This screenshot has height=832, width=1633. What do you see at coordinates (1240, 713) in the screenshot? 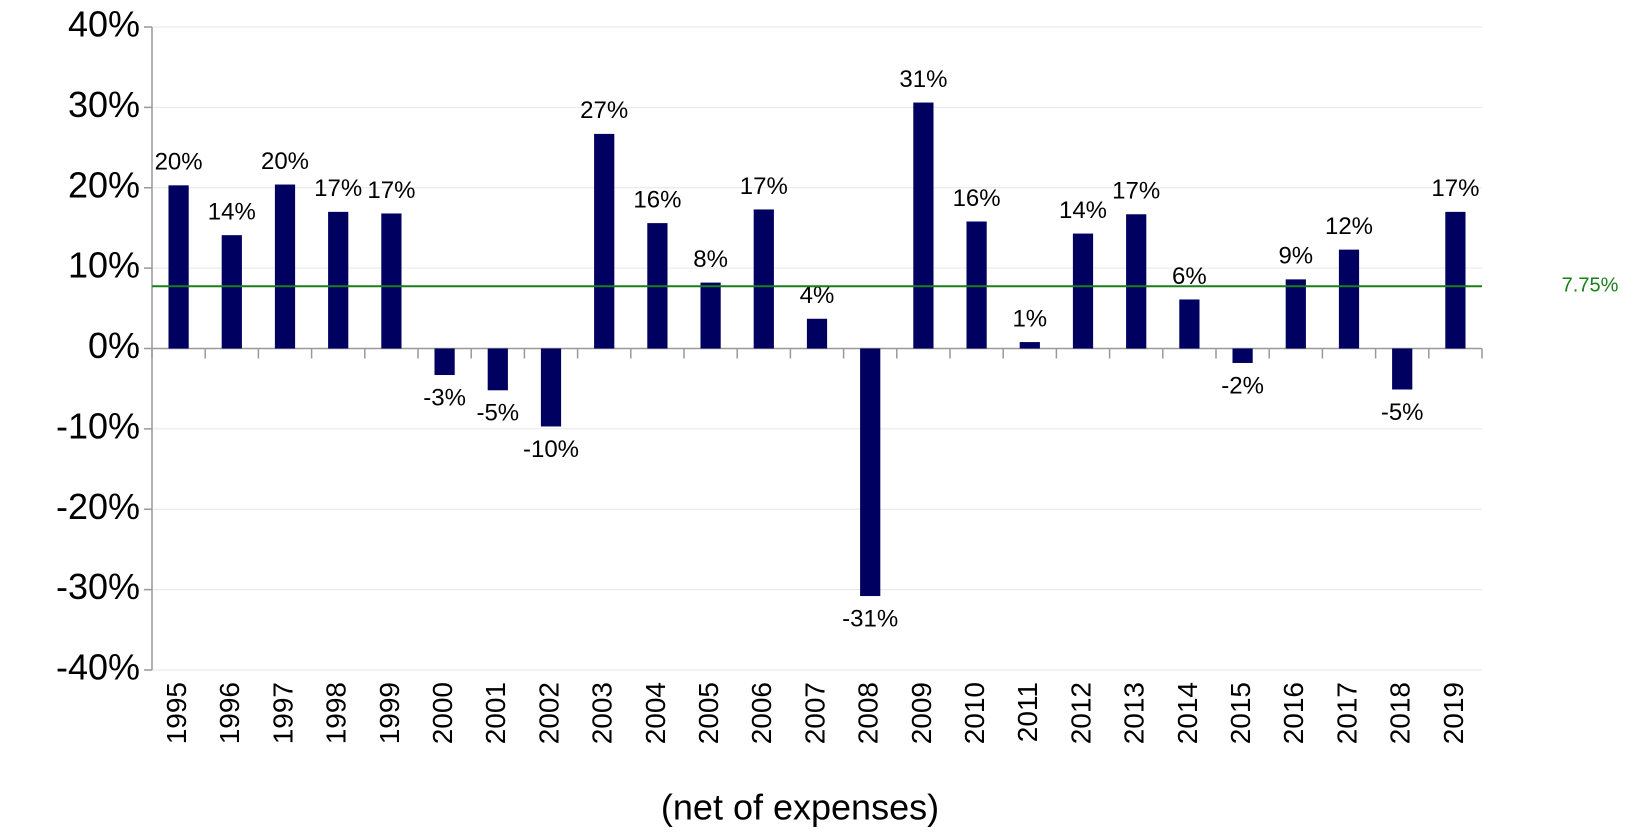
I see `x-tick-label: 2015` at bounding box center [1240, 713].